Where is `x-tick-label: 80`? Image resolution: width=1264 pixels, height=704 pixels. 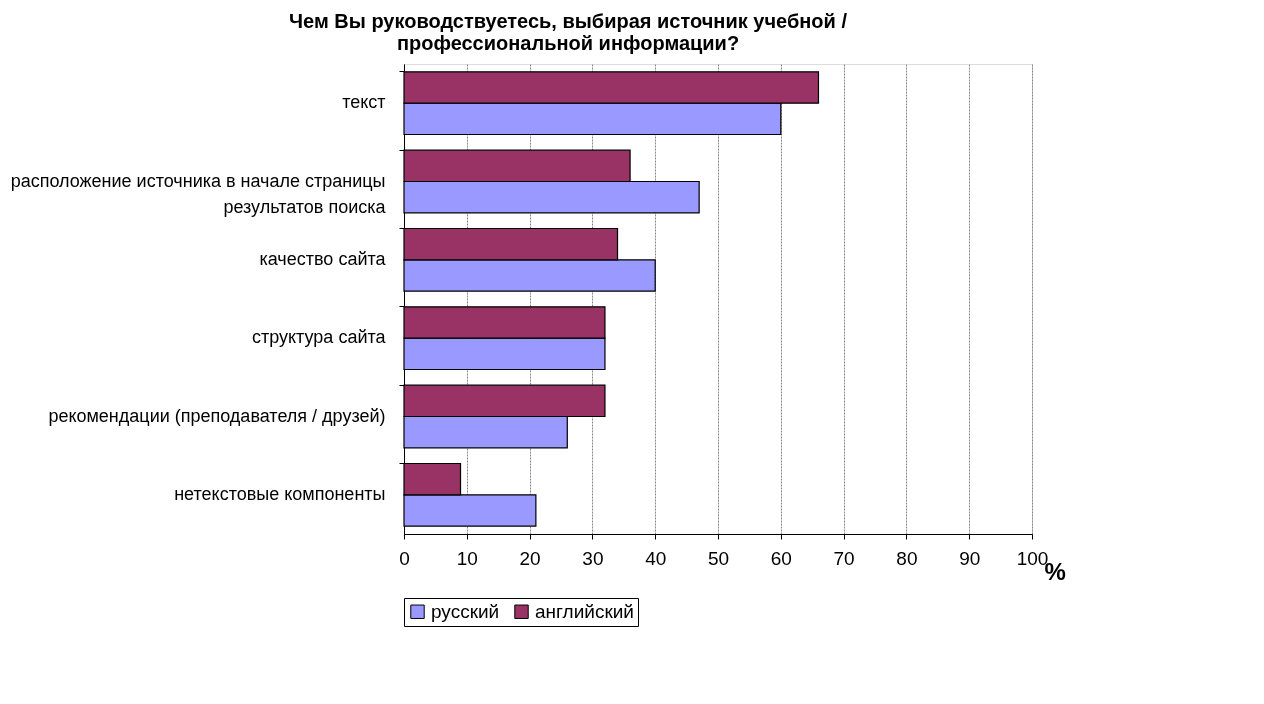 x-tick-label: 80 is located at coordinates (907, 558).